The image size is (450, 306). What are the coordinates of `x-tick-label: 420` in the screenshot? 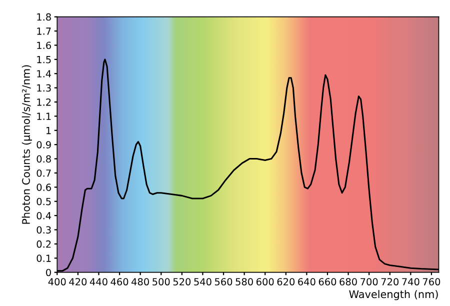 It's located at (78, 282).